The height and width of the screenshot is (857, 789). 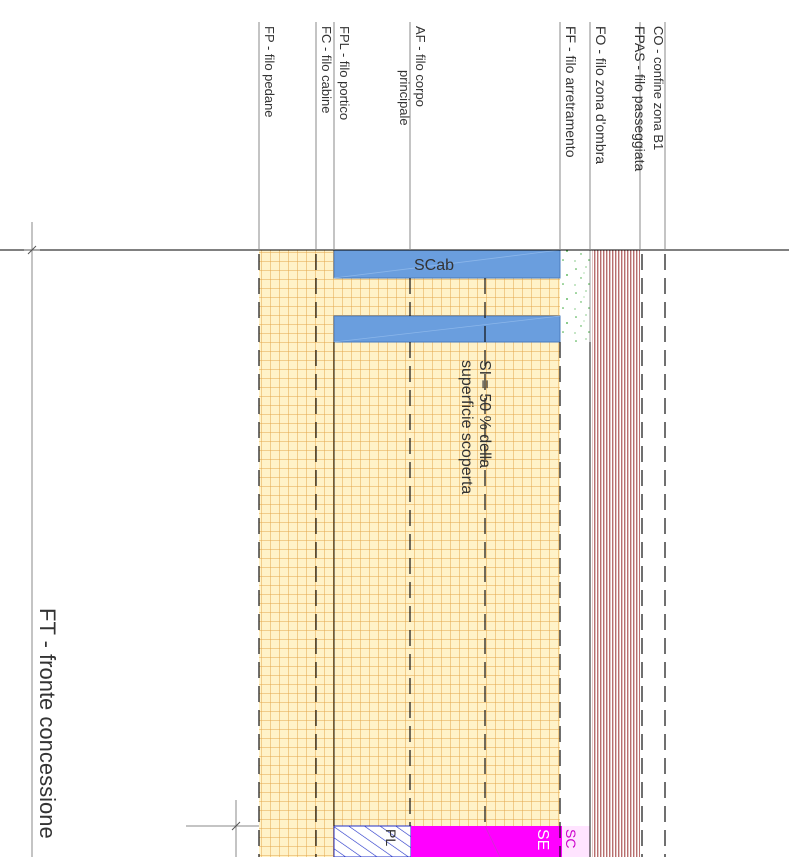 I want to click on fp-label: FP - filo pedane, so click(x=269, y=72).